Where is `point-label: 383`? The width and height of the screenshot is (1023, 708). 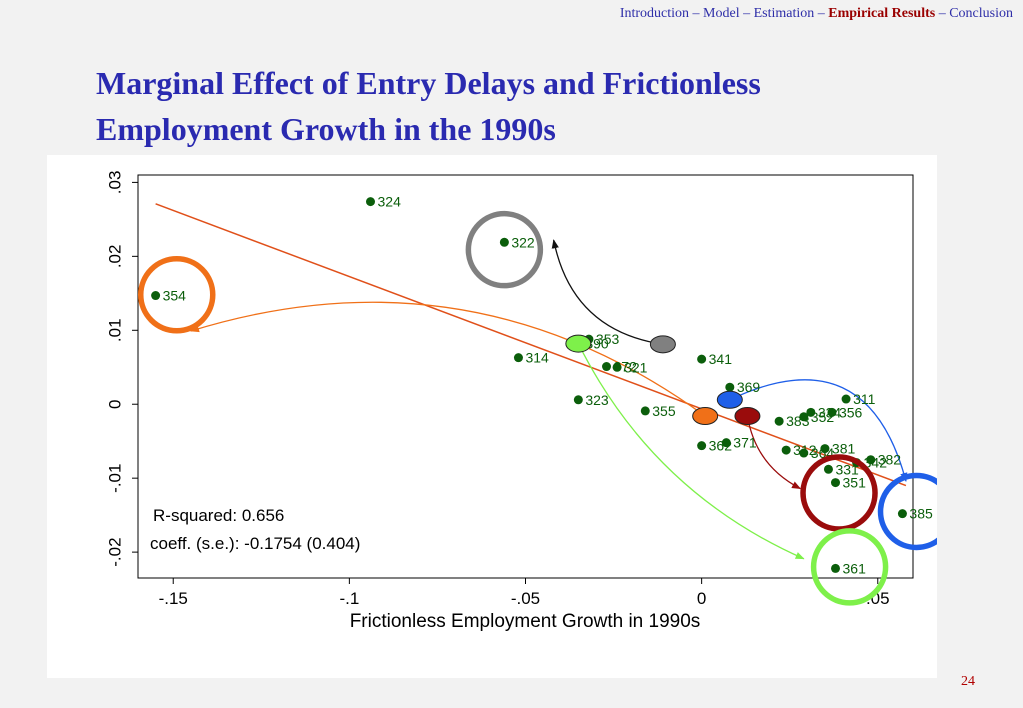 point-label: 383 is located at coordinates (798, 421).